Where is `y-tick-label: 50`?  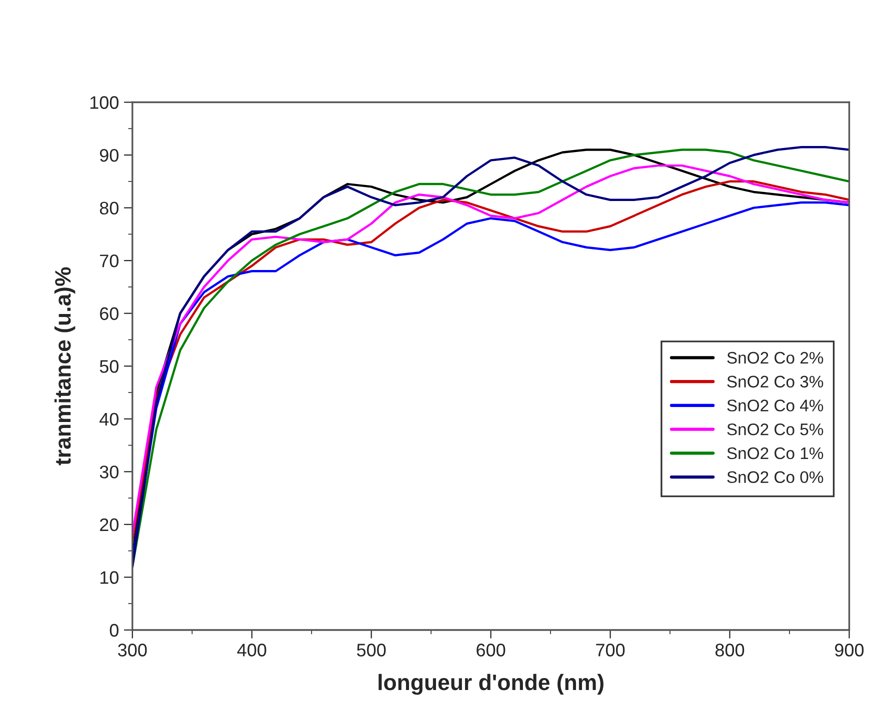 y-tick-label: 50 is located at coordinates (109, 366).